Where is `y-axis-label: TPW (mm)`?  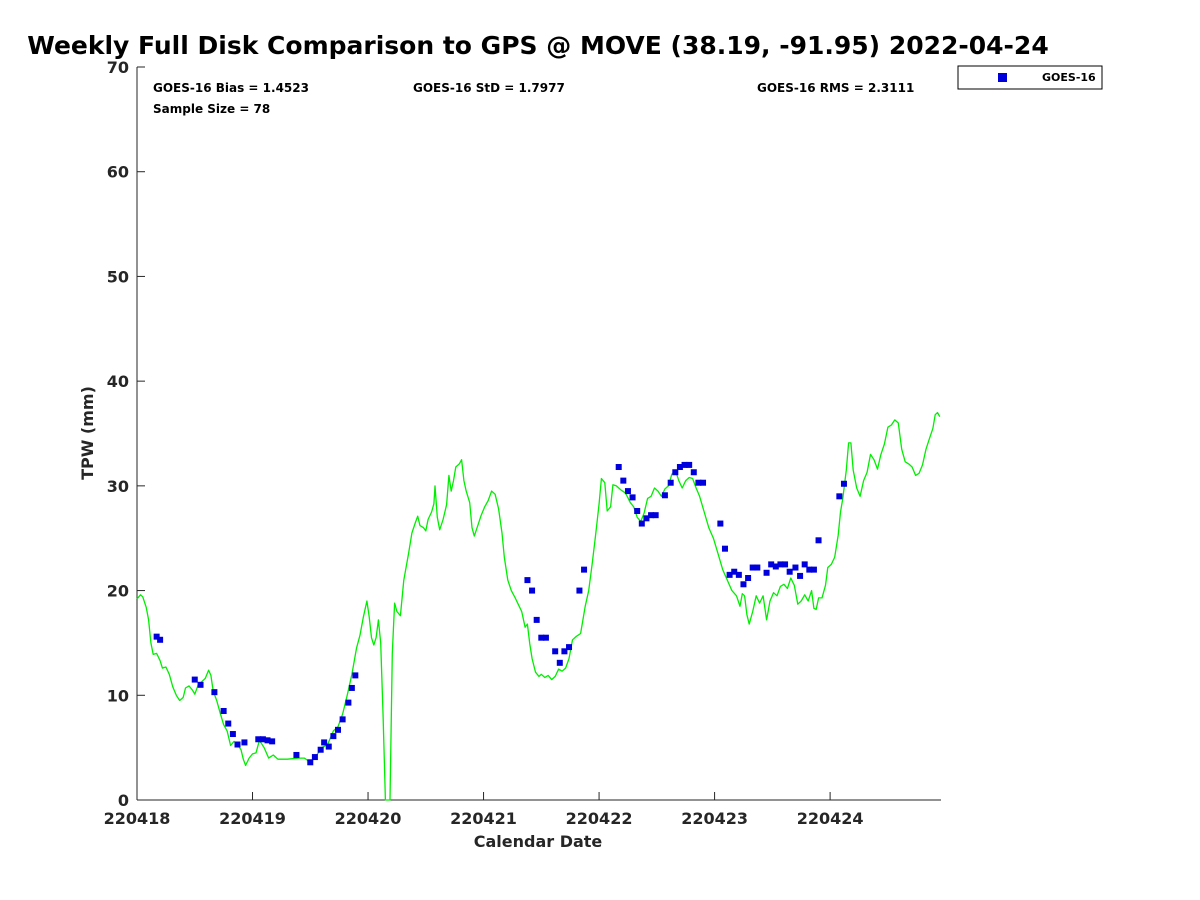
y-axis-label: TPW (mm) is located at coordinates (87, 433).